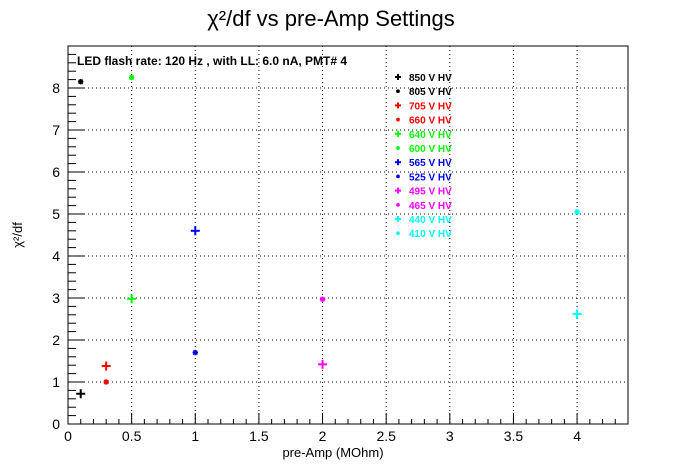 This screenshot has height=472, width=696. What do you see at coordinates (430, 177) in the screenshot?
I see `legend-label: 525 V HV` at bounding box center [430, 177].